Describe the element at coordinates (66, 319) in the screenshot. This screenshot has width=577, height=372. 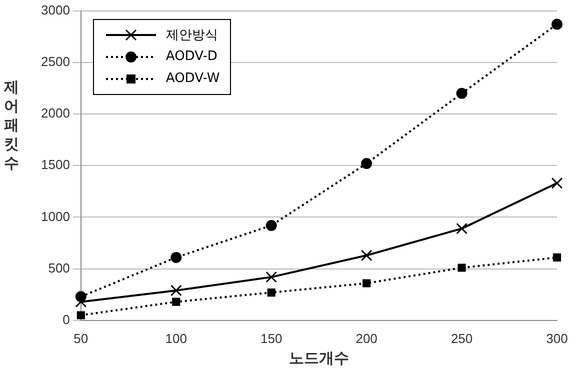
I see `y-tick-label: 0` at that location.